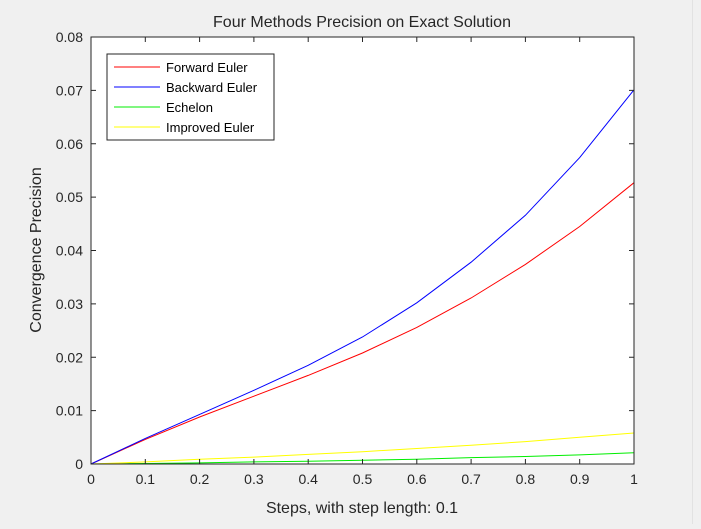 This screenshot has width=701, height=529. Describe the element at coordinates (212, 87) in the screenshot. I see `legend-label: Backward Euler` at that location.